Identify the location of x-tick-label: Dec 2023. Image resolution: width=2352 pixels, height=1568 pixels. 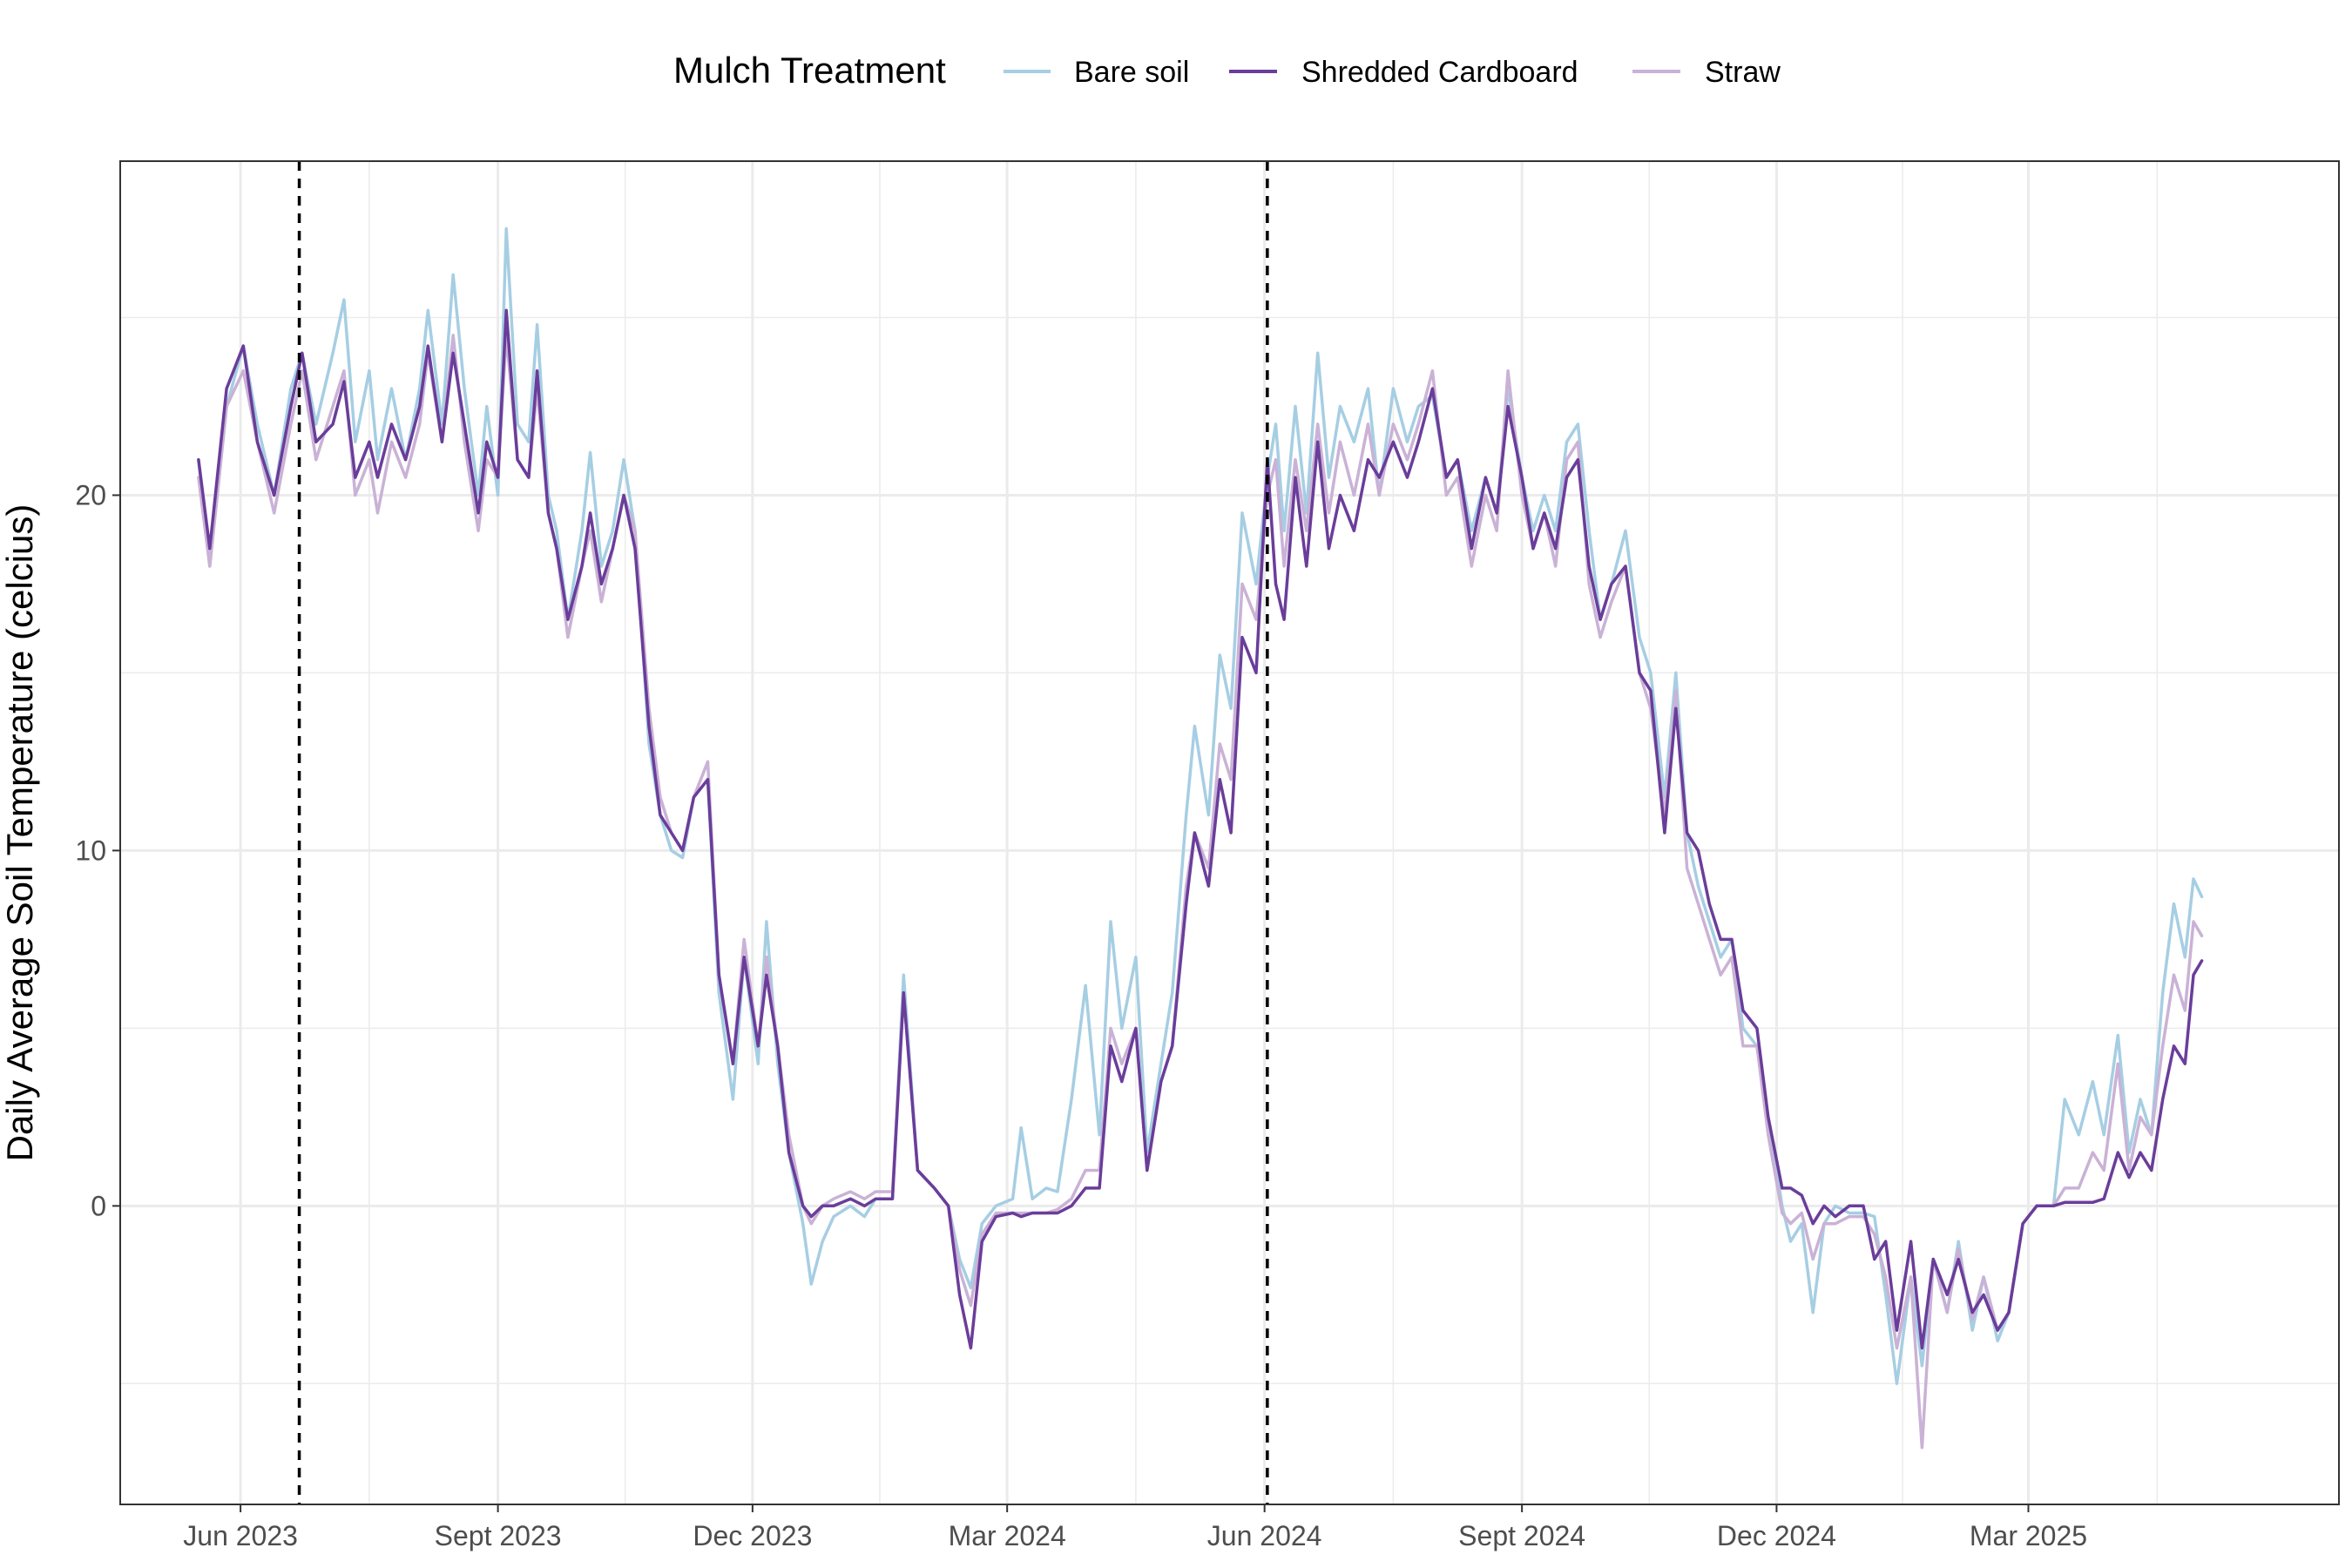
(752, 1536).